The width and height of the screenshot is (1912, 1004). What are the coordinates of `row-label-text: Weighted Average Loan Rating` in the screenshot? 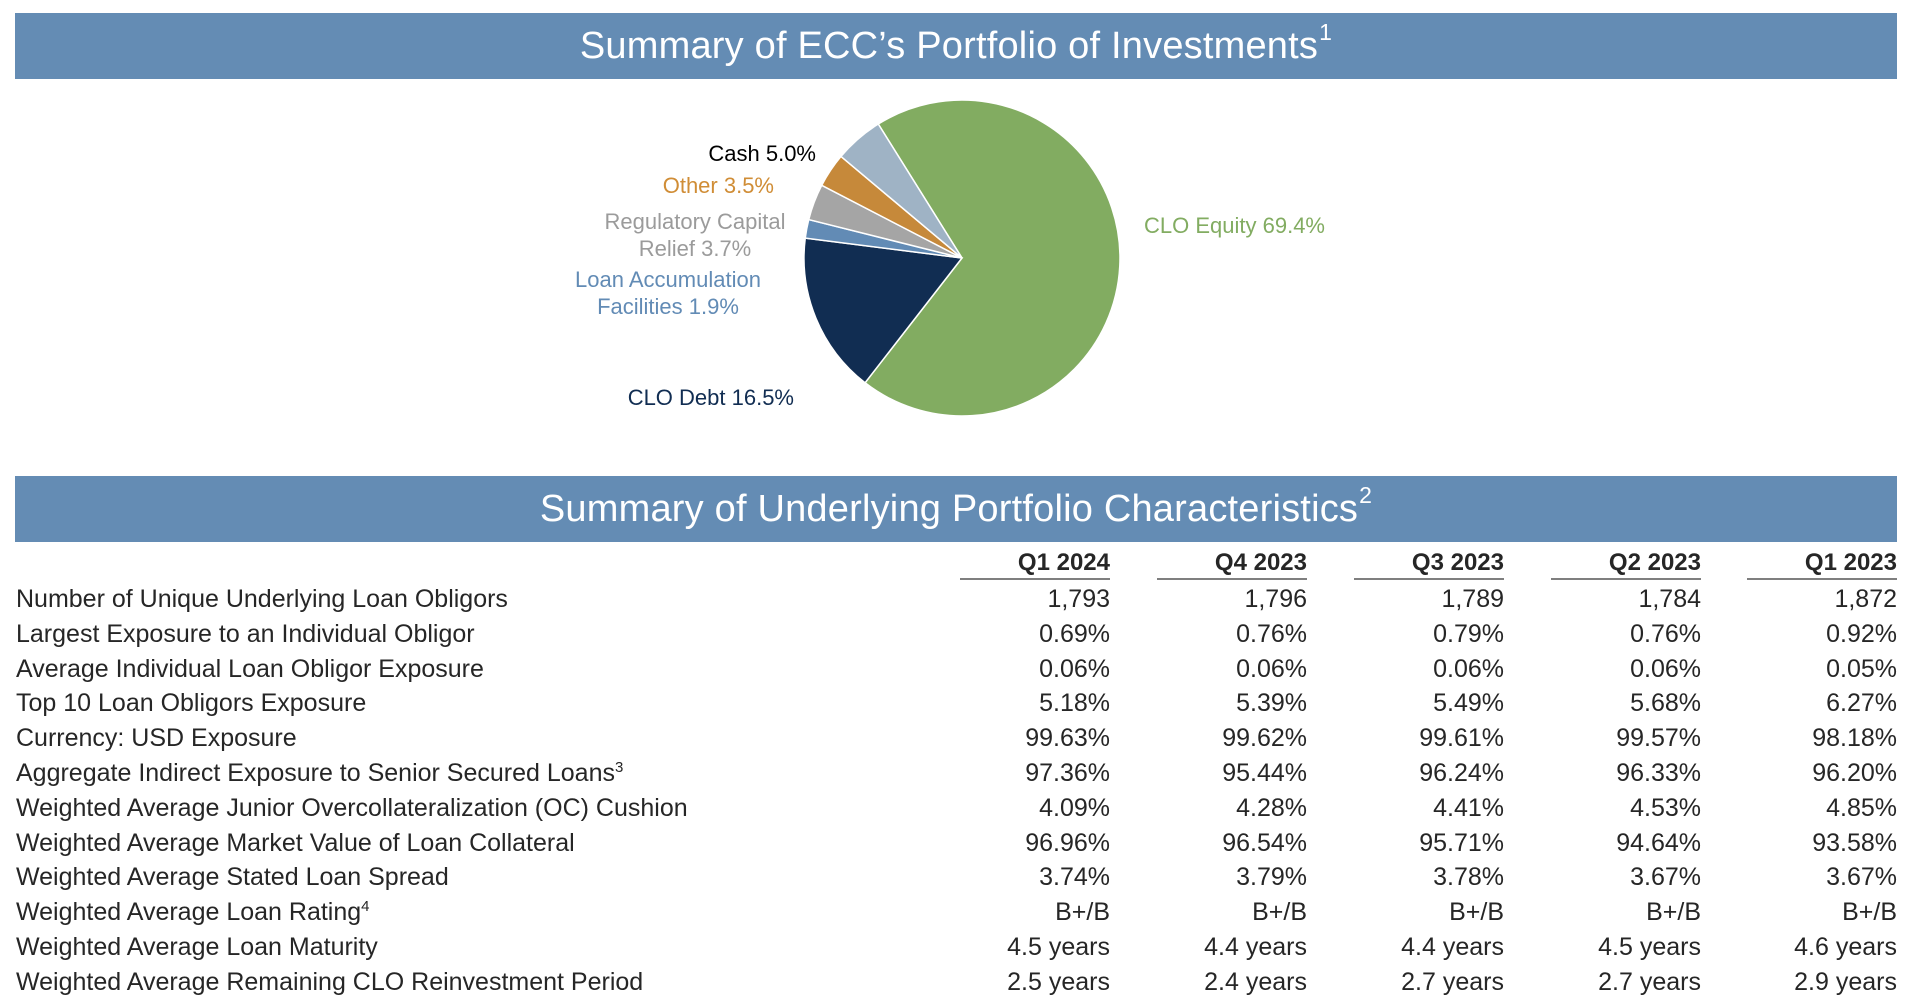 It's located at (189, 912).